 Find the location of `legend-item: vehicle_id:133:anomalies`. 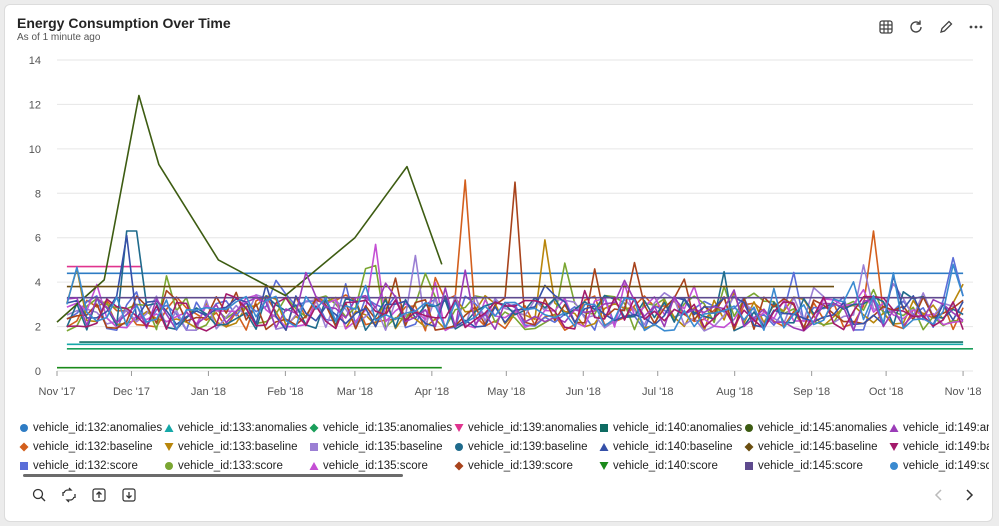

legend-item: vehicle_id:133:anomalies is located at coordinates (236, 428).